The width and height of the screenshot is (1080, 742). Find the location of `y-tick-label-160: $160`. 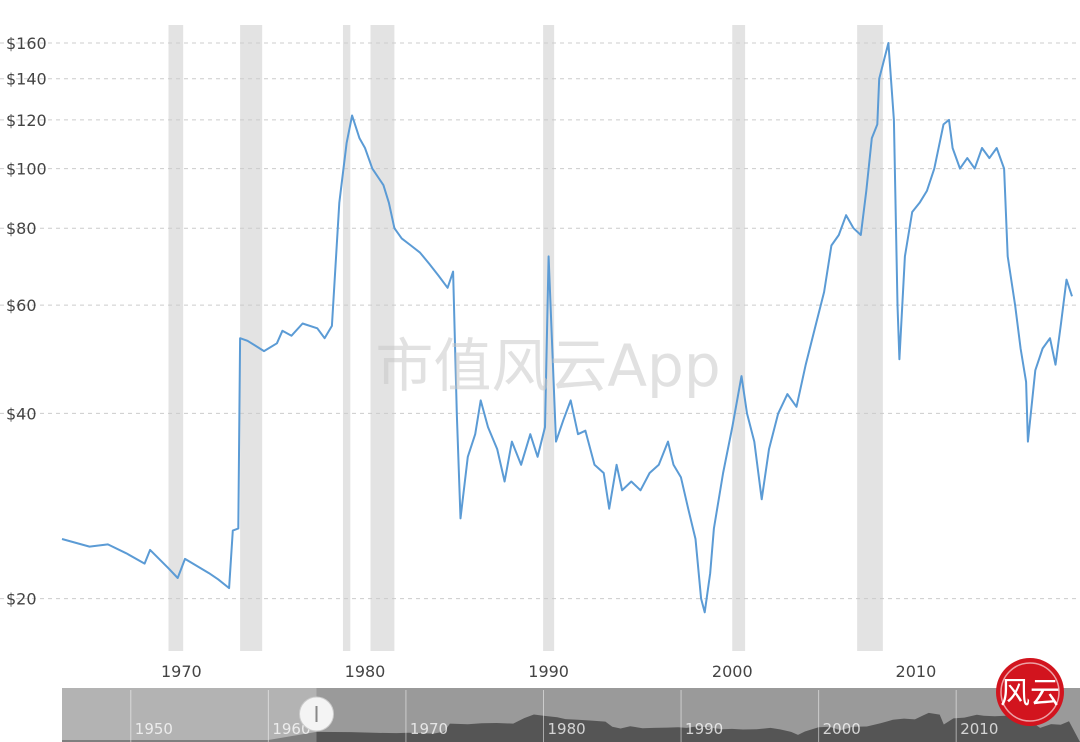

y-tick-label-160: $160 is located at coordinates (26, 43).